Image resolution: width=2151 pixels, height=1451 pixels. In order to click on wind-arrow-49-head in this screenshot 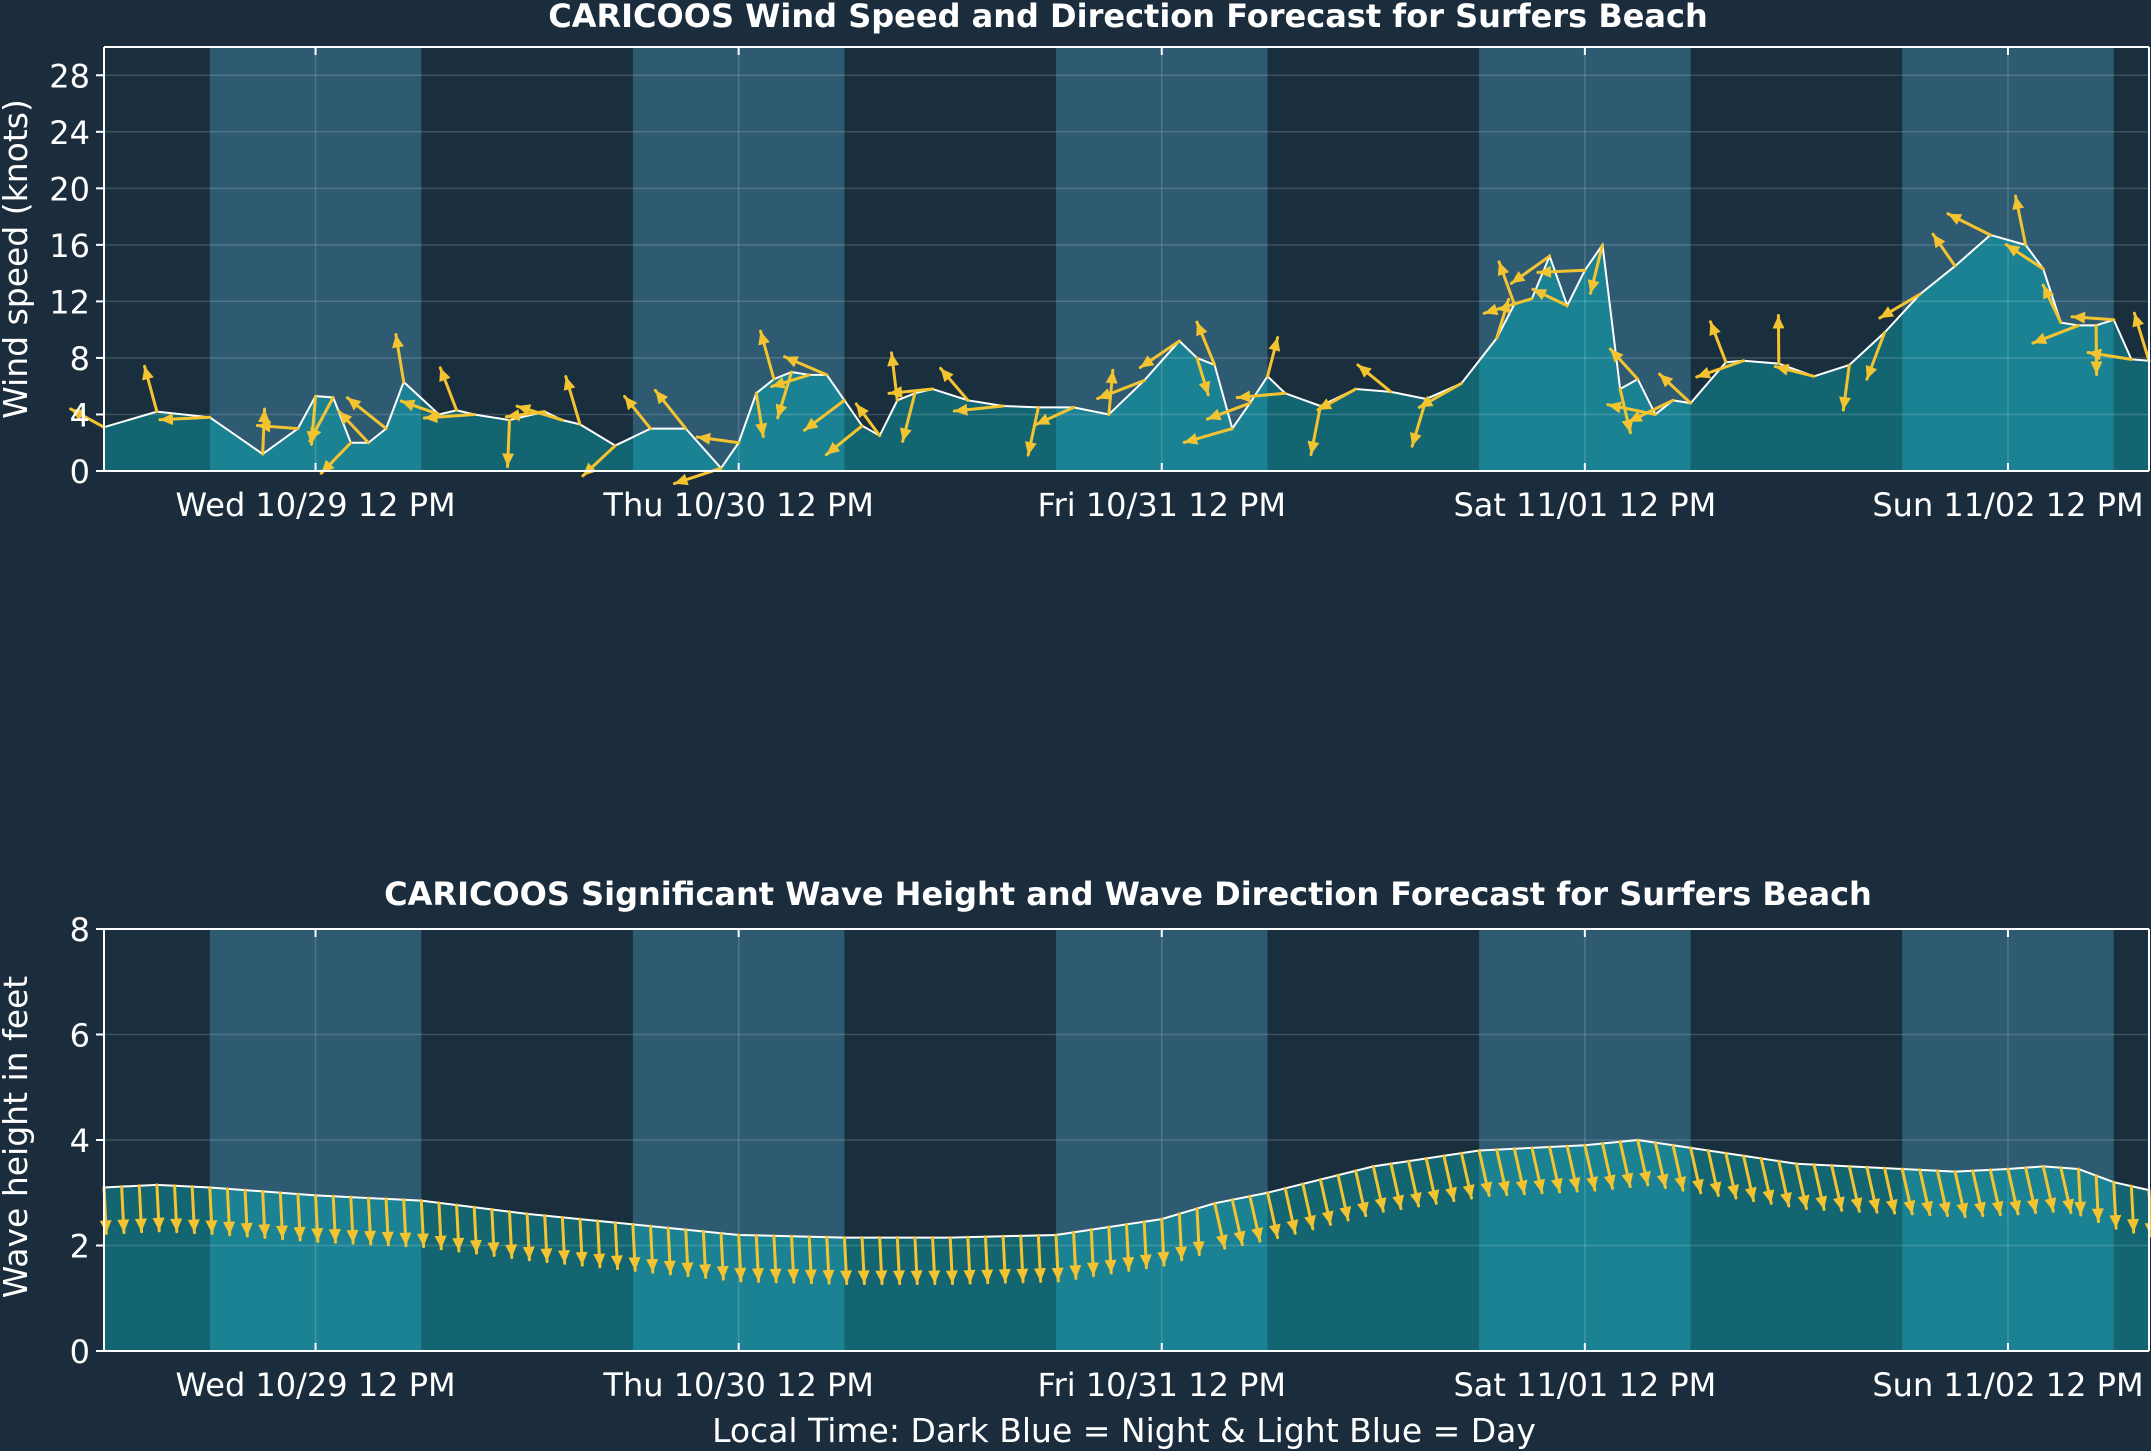, I will do `click(1325, 404)`.